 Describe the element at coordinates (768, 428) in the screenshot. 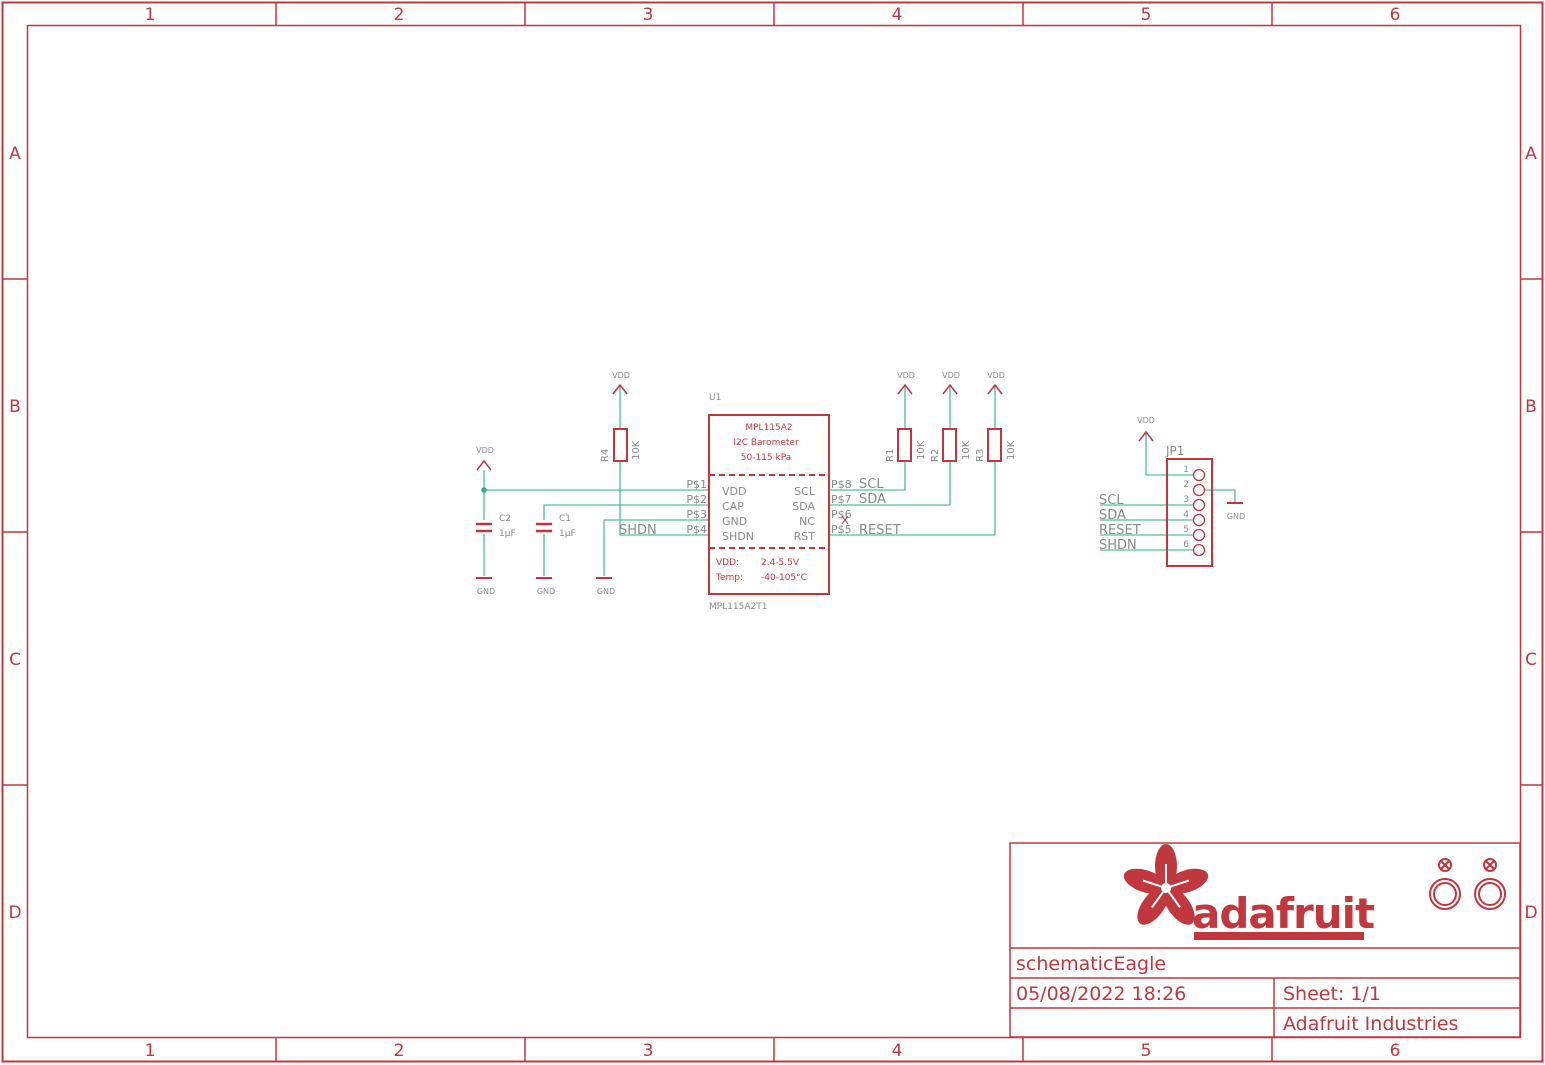

I see `u1-title: MPL115A2` at that location.